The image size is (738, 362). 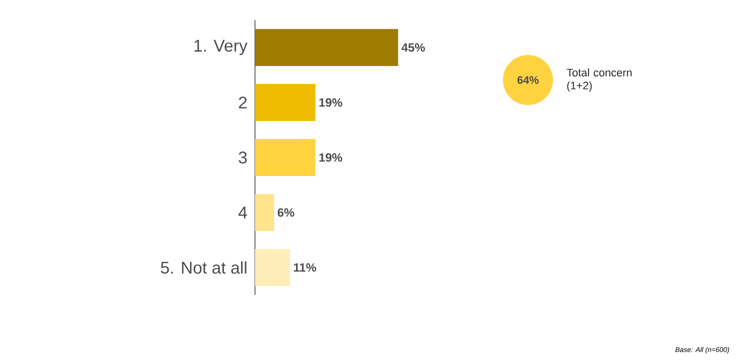 I want to click on y-tick-label: 4, so click(x=242, y=212).